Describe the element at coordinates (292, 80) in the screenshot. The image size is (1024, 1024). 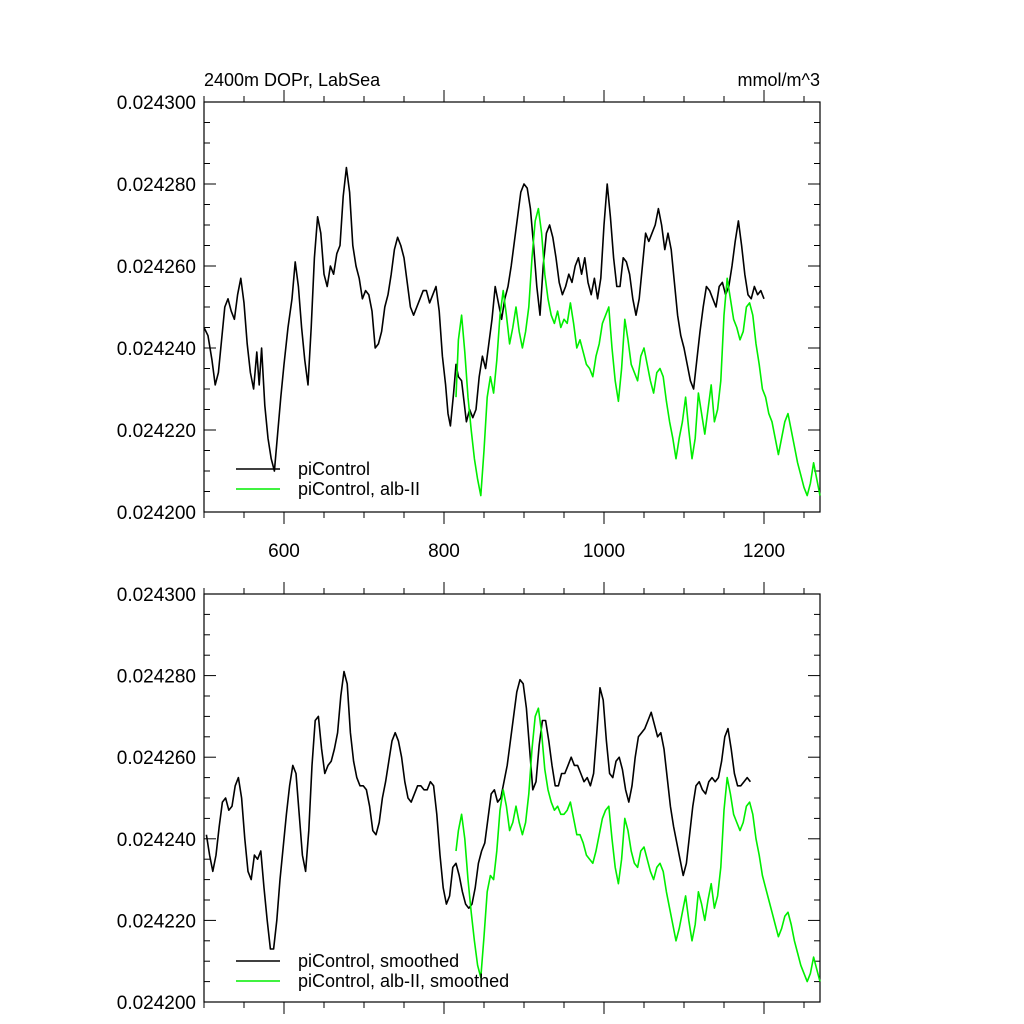
I see `chart-title: 2400m DOPr, LabSea` at that location.